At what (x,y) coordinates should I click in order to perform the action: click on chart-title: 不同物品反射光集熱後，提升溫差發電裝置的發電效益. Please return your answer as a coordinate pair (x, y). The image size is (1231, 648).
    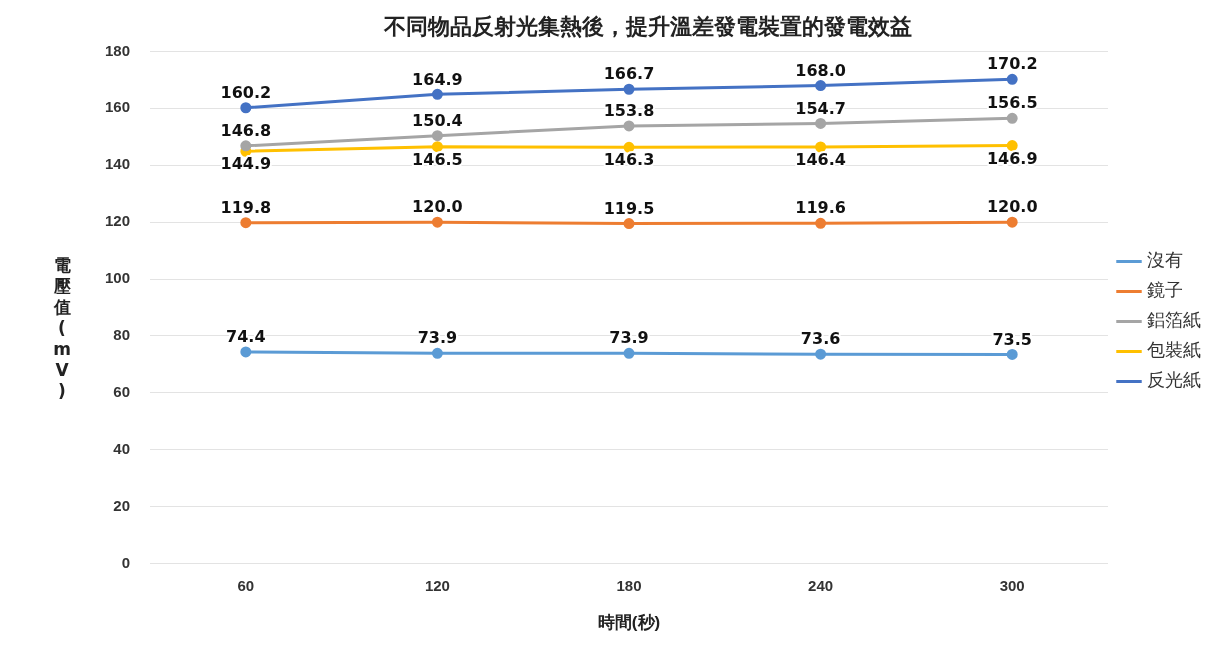
    Looking at the image, I should click on (647, 27).